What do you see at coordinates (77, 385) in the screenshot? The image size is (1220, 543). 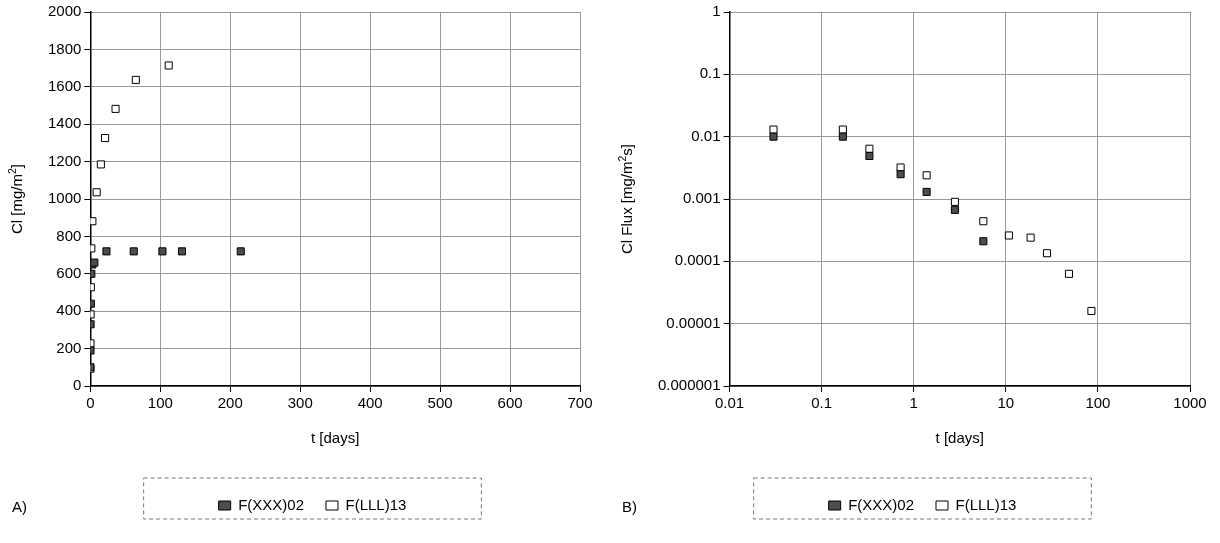 I see `y-tick-label: 0` at bounding box center [77, 385].